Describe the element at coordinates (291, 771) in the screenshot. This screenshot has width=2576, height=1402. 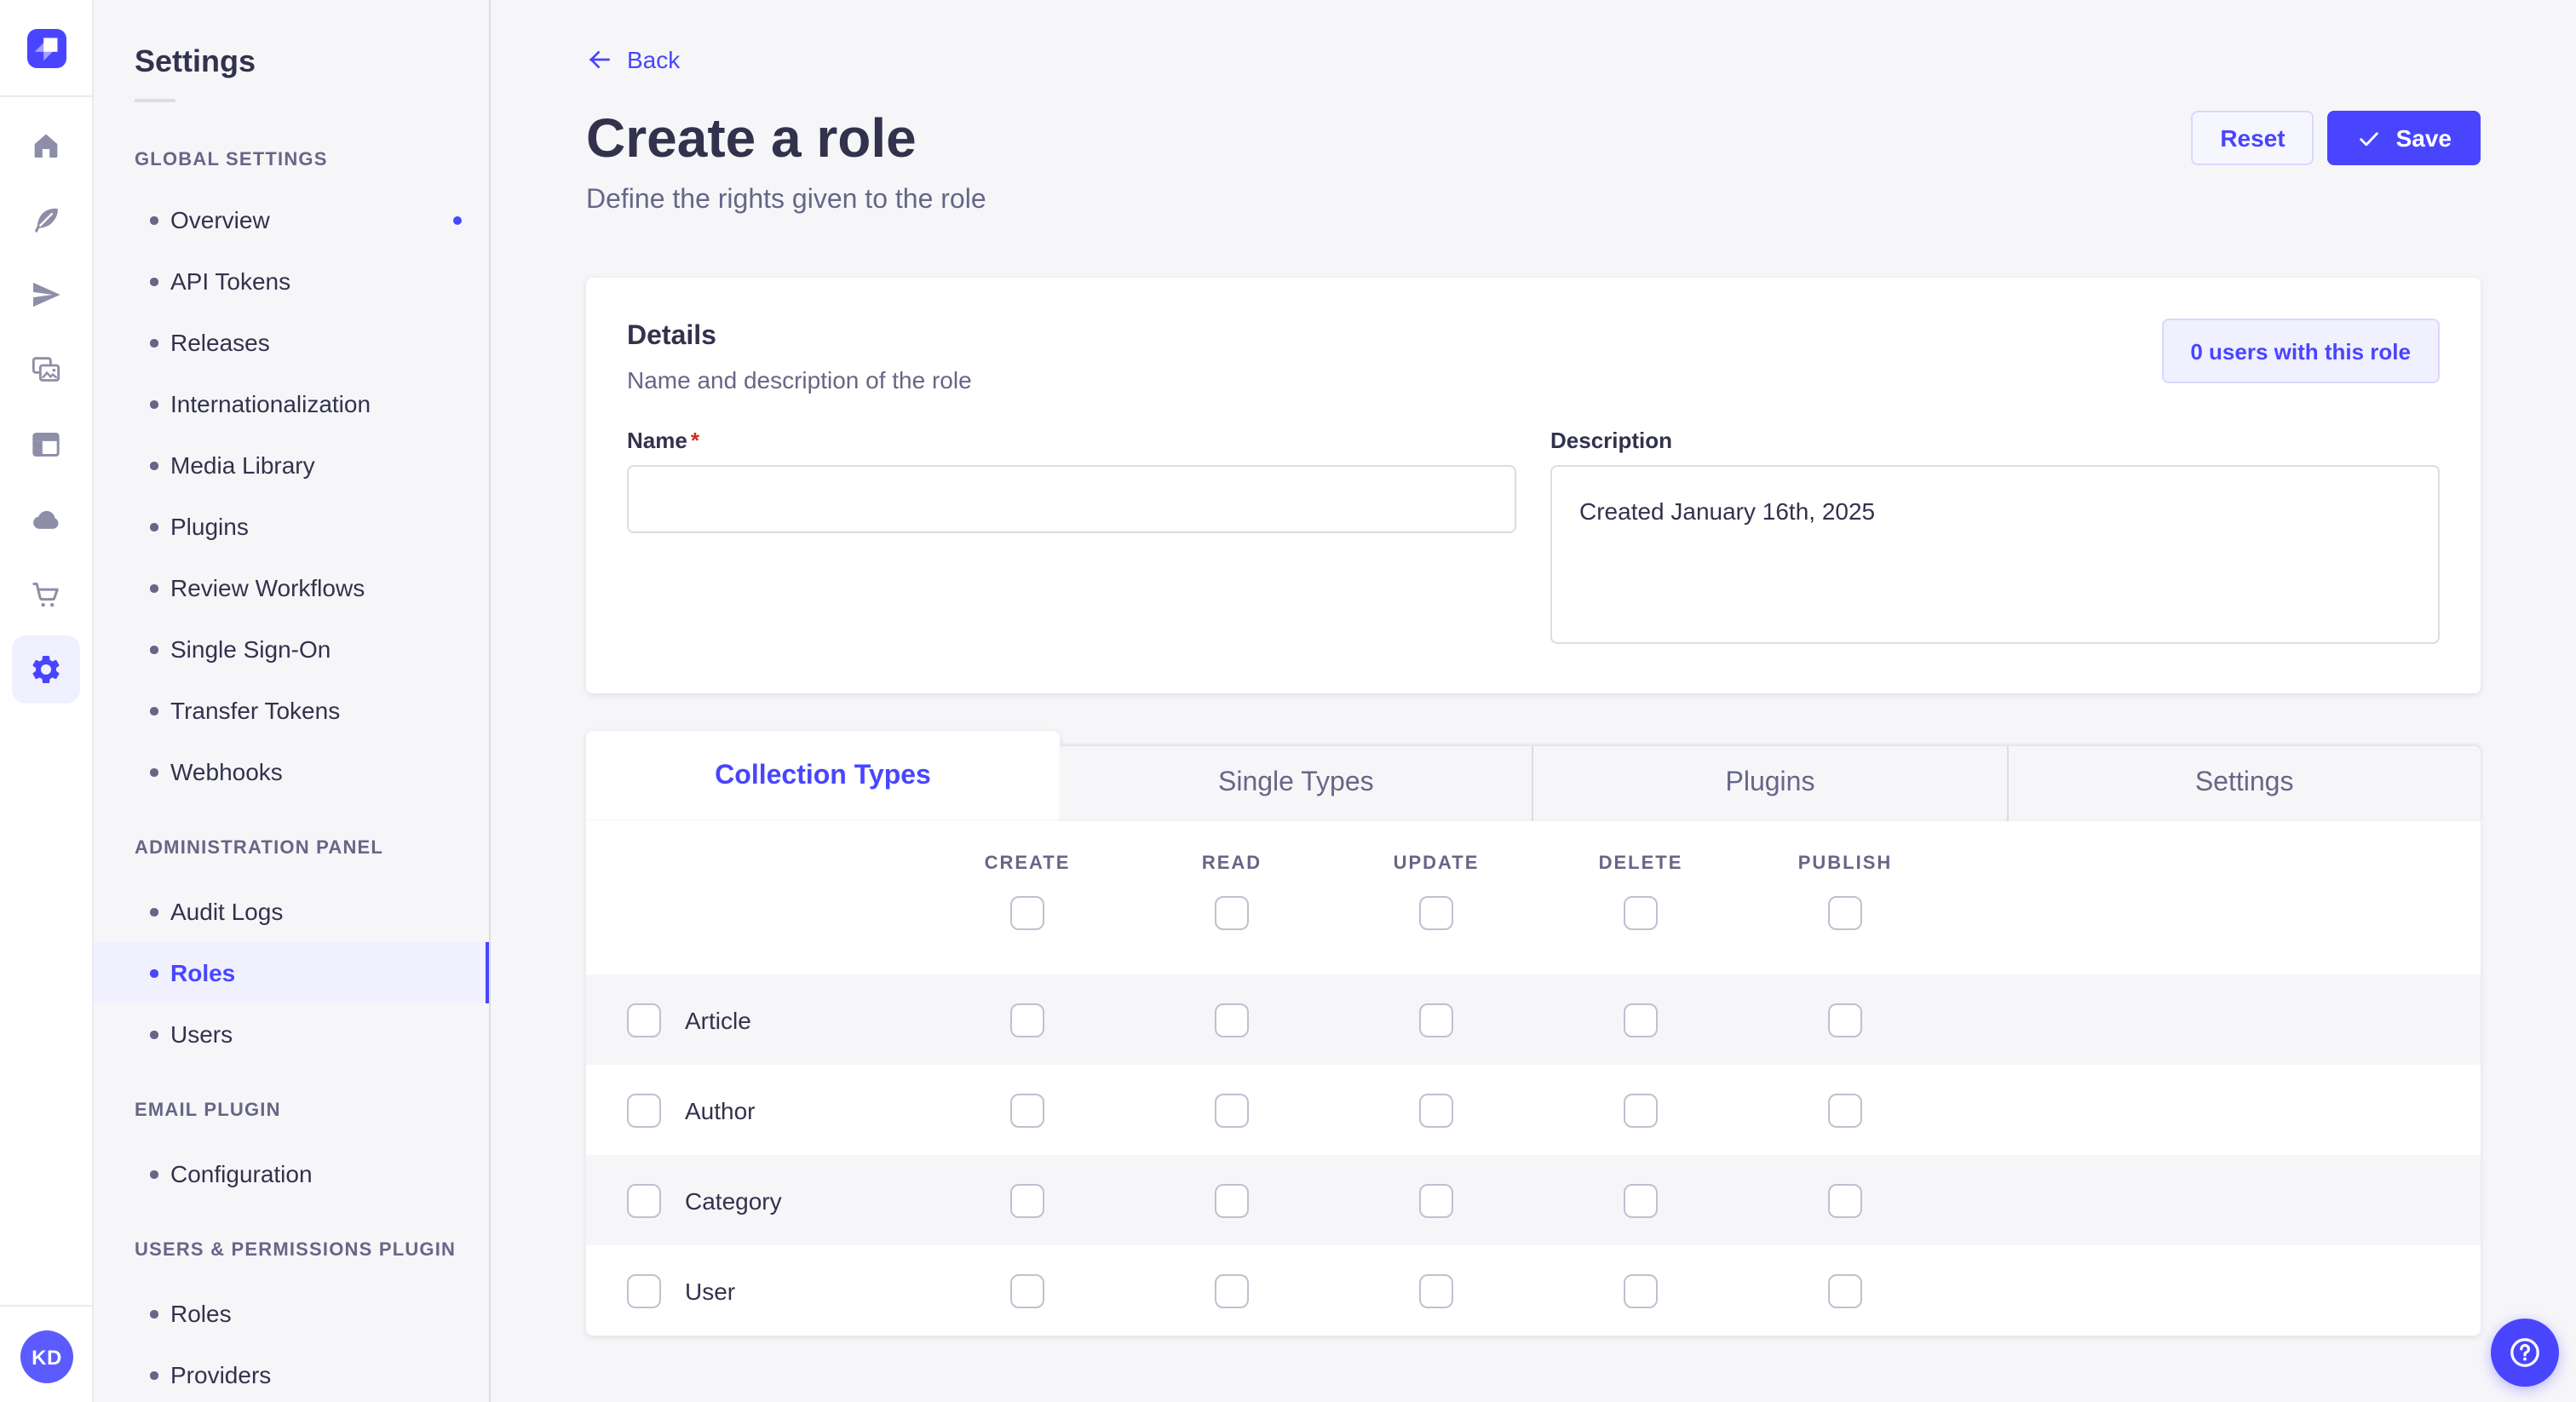
I see `subnav-item-webhooks: Webhooks` at that location.